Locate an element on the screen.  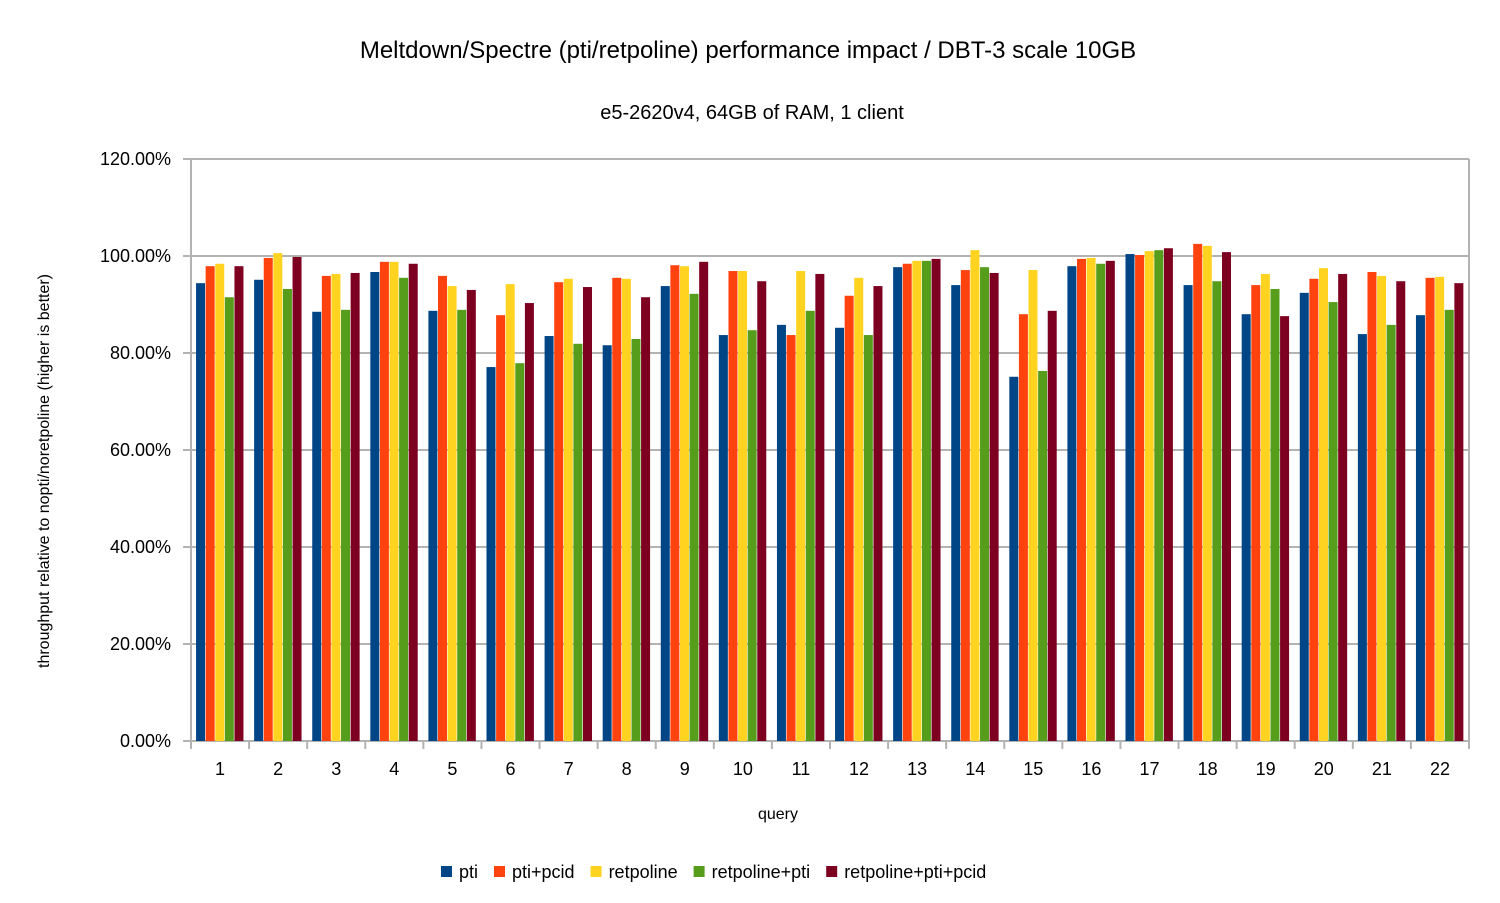
bar-pti-pcid-q20 is located at coordinates (1314, 509).